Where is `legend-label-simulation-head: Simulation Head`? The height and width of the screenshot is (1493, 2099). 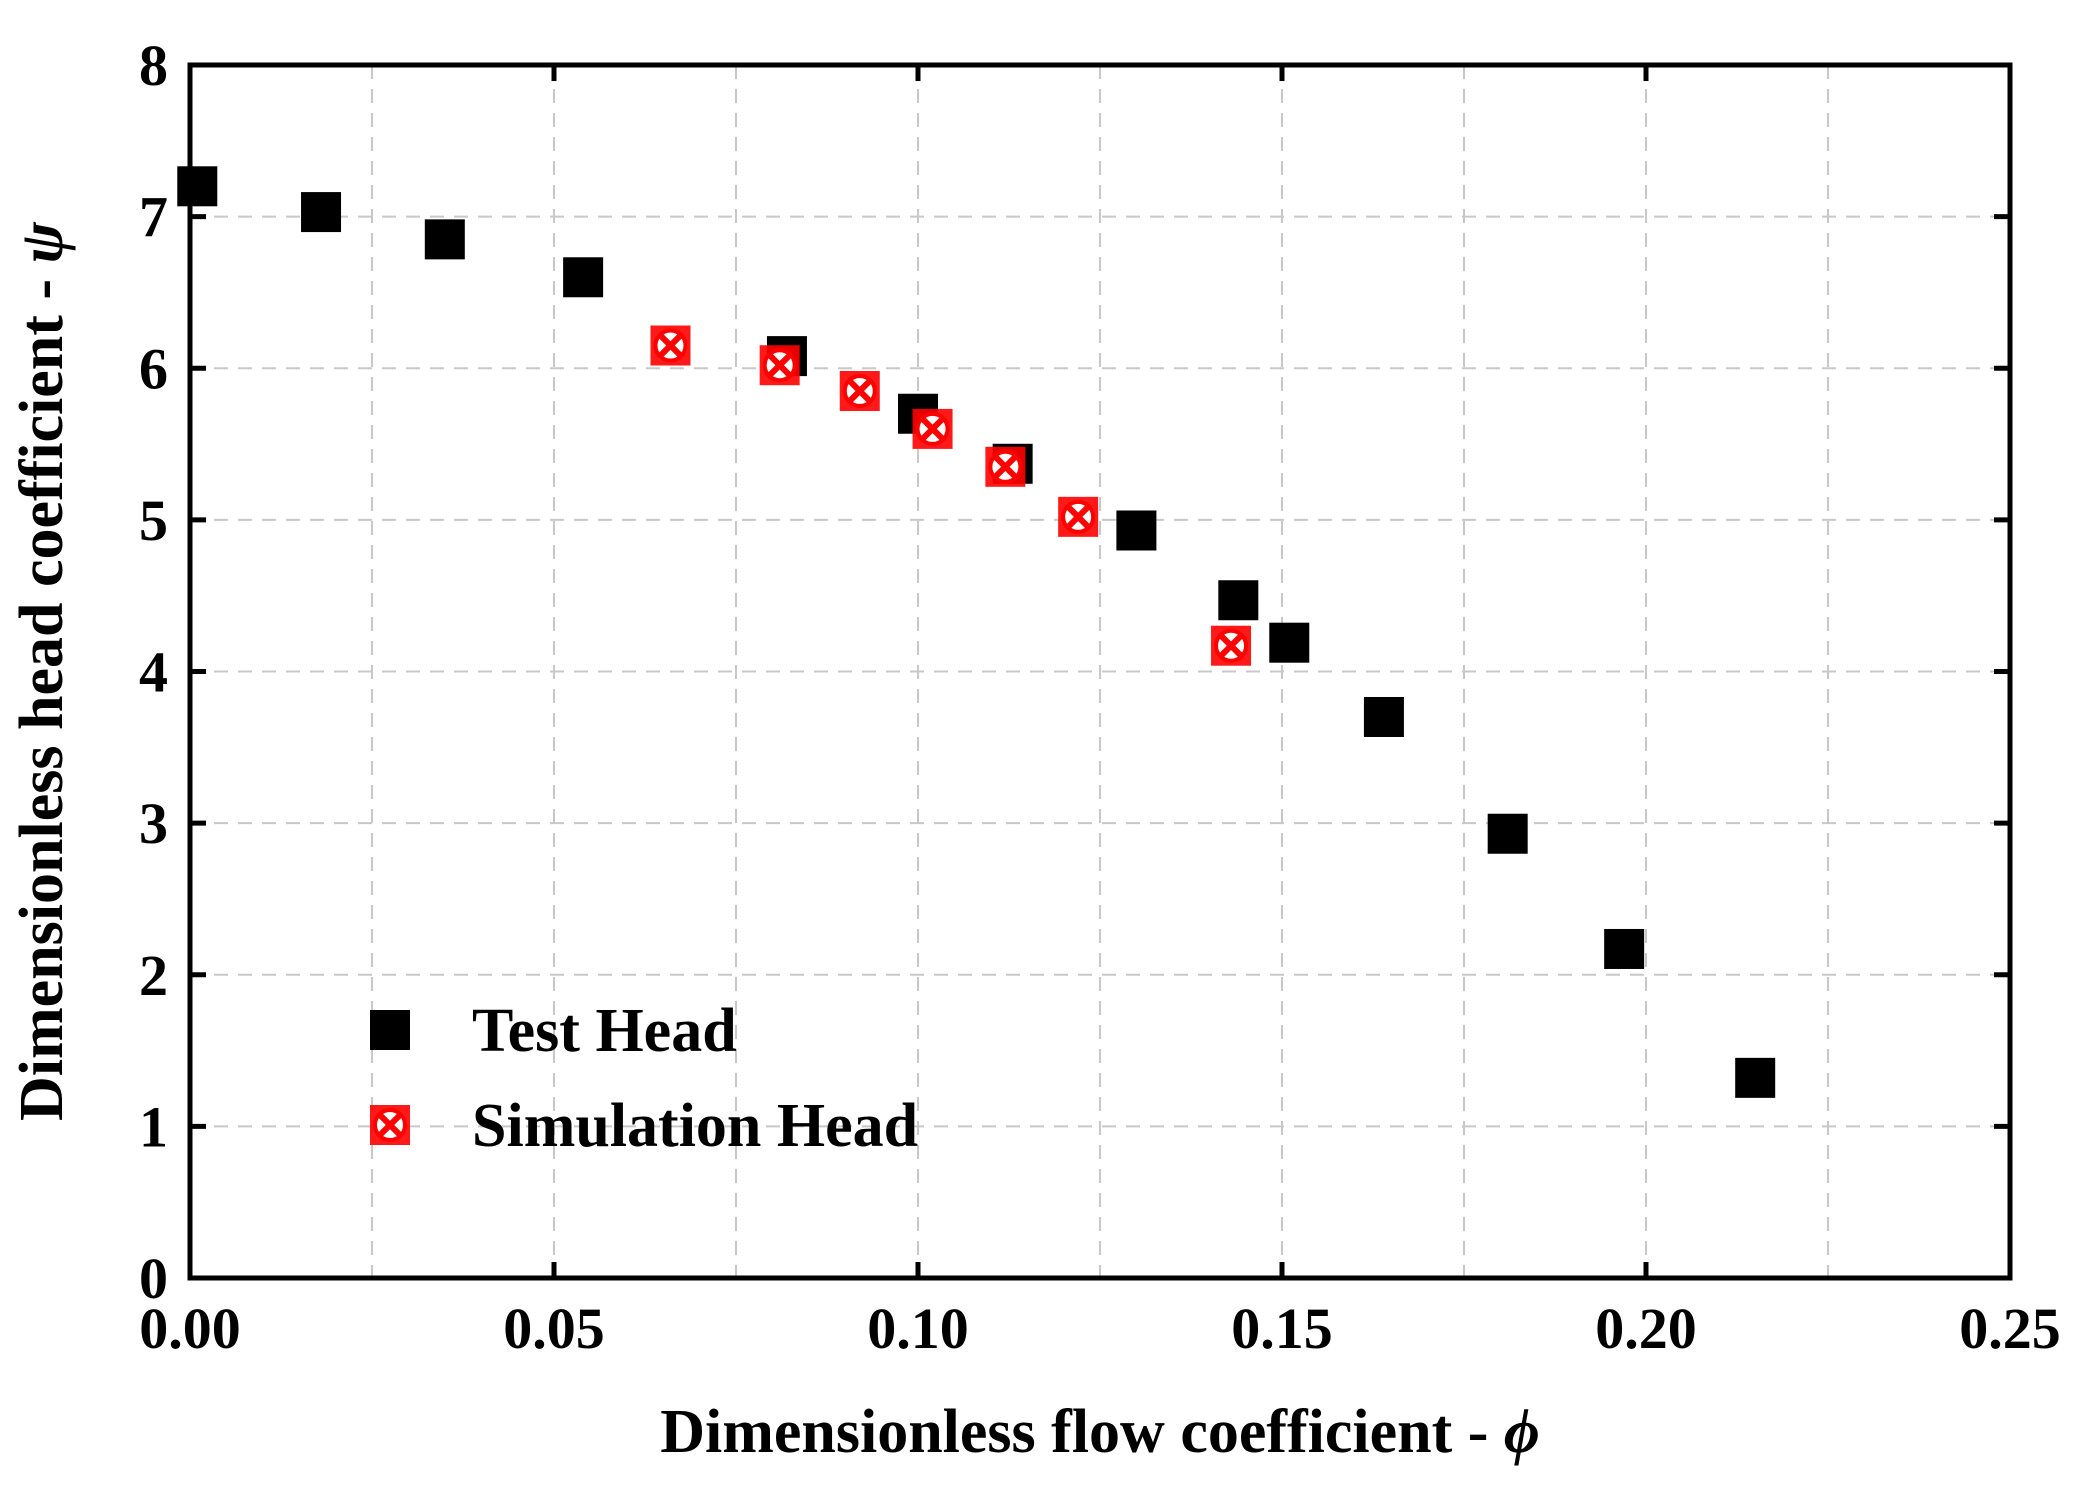
legend-label-simulation-head: Simulation Head is located at coordinates (695, 1126).